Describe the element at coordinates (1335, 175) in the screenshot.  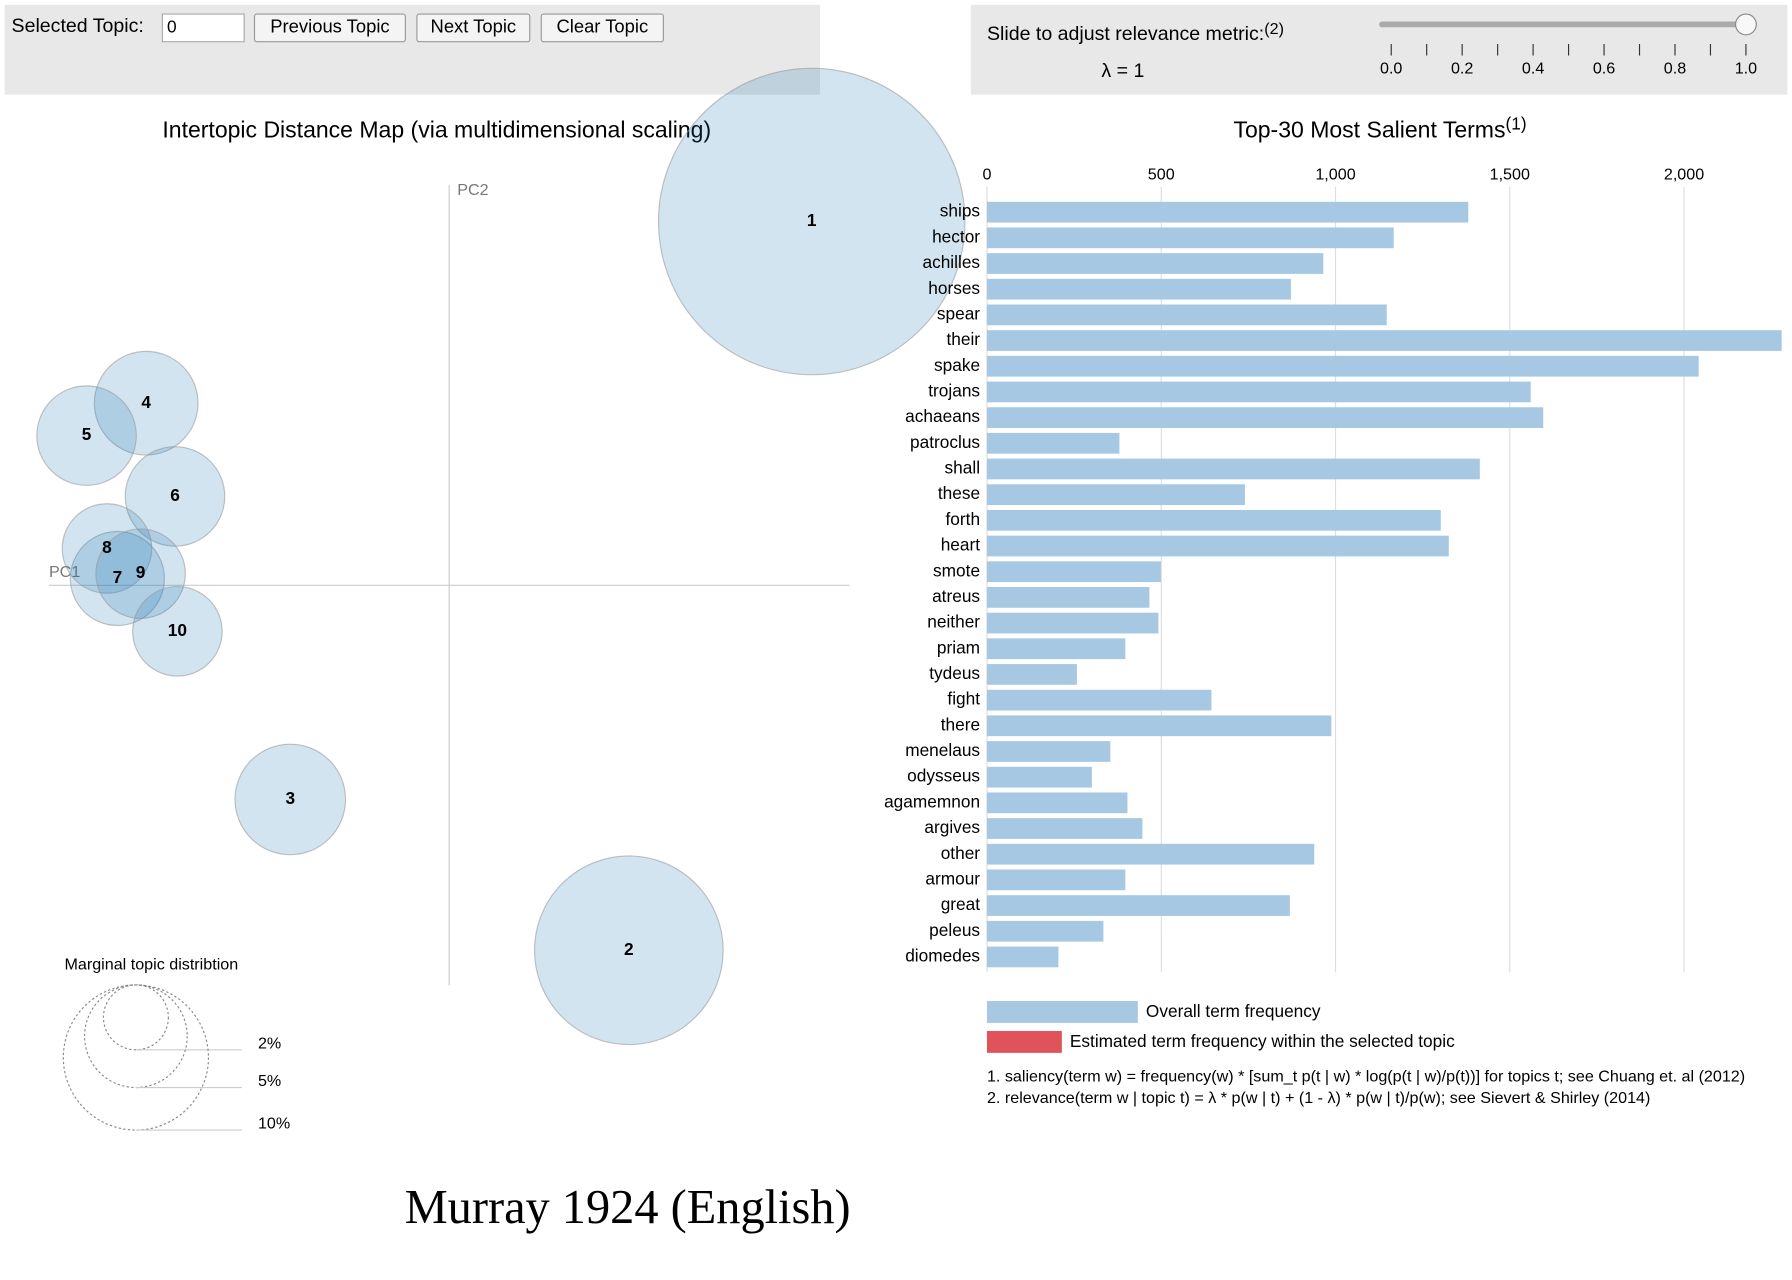
I see `x-tick-label: 1,000` at that location.